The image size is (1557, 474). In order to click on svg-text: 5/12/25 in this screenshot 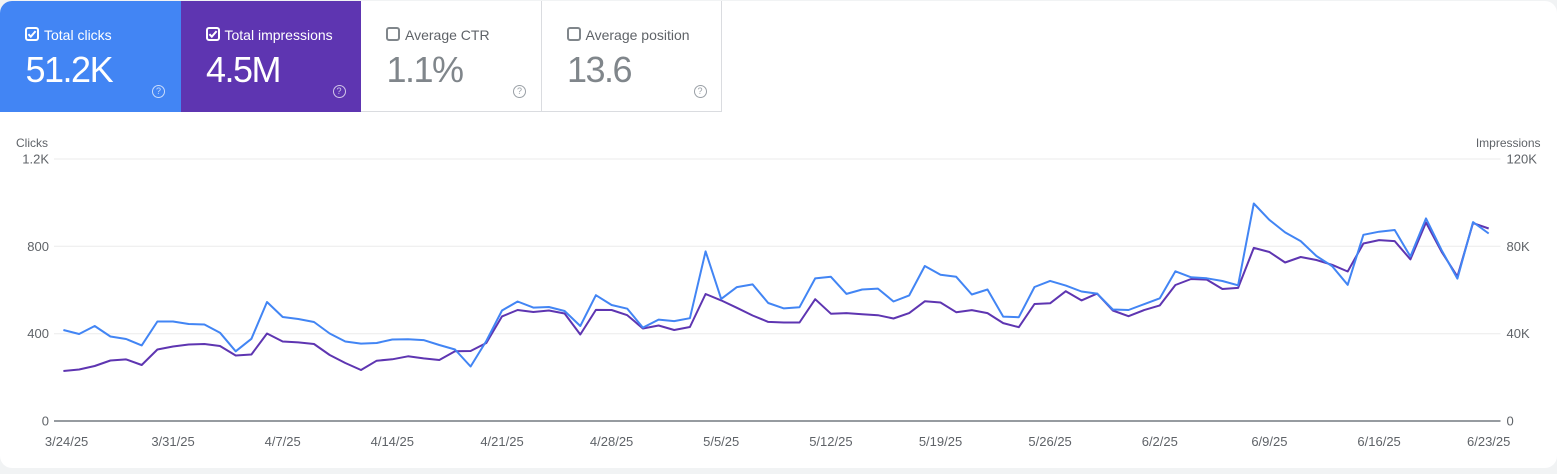, I will do `click(830, 441)`.